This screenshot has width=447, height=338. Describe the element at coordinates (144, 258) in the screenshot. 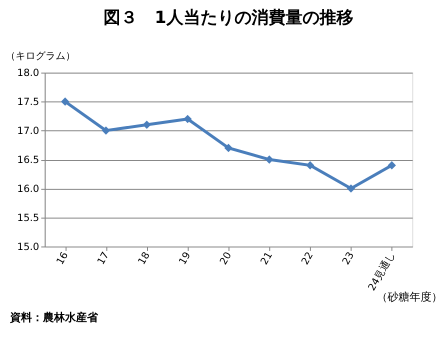

I see `x-tick-label: 18` at that location.